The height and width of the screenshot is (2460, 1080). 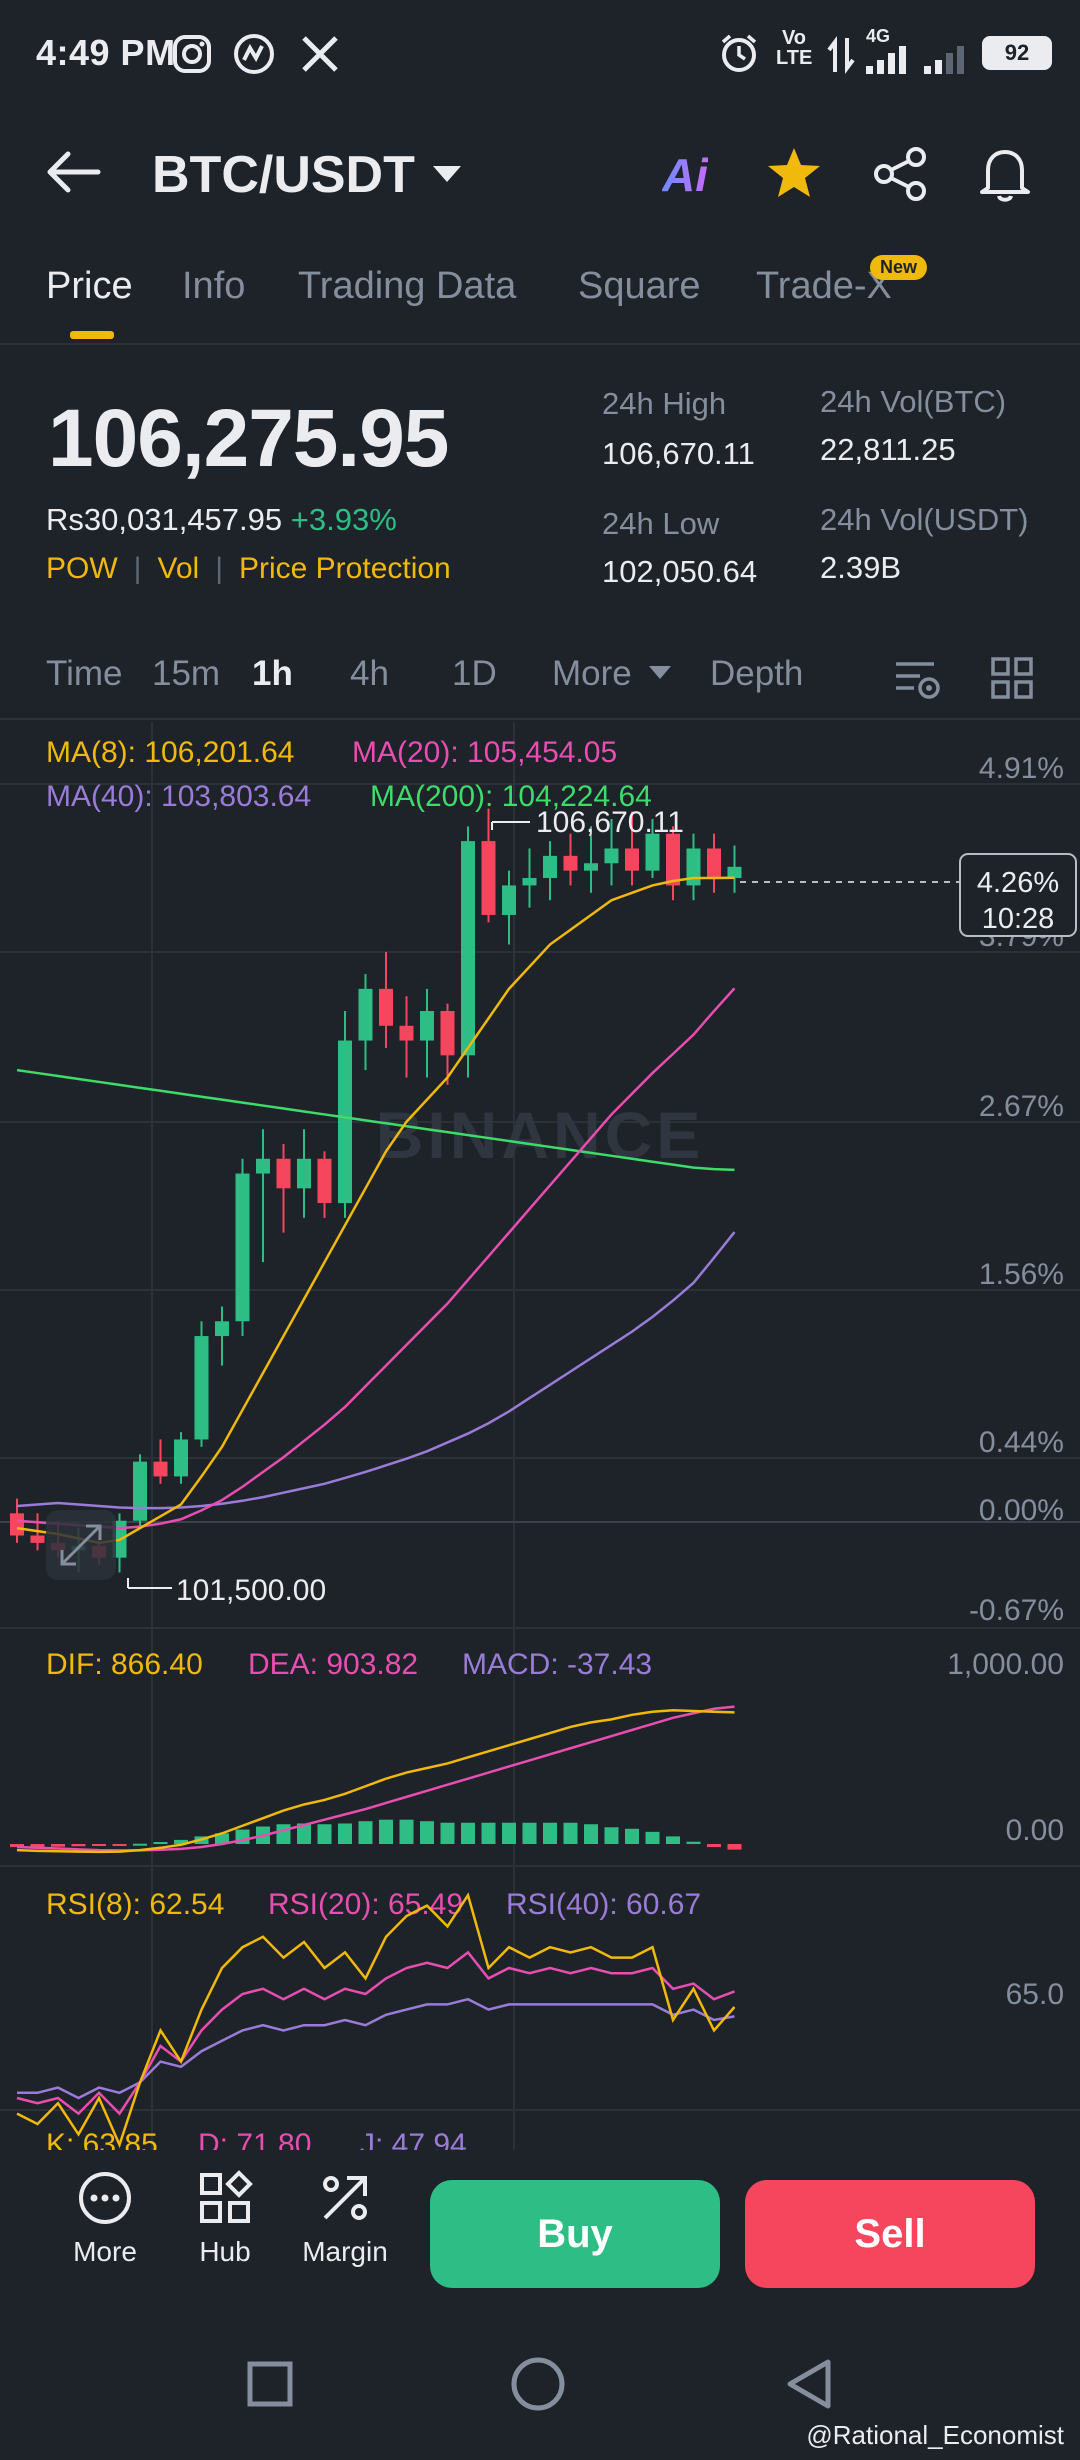 What do you see at coordinates (918, 680) in the screenshot?
I see `indicator-settings-icon` at bounding box center [918, 680].